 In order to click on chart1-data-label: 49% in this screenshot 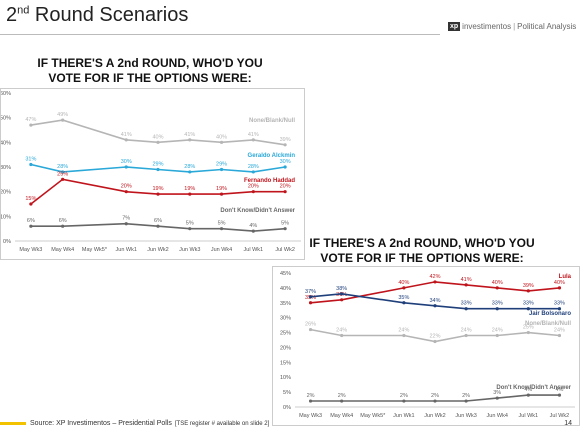, I will do `click(62, 115)`.